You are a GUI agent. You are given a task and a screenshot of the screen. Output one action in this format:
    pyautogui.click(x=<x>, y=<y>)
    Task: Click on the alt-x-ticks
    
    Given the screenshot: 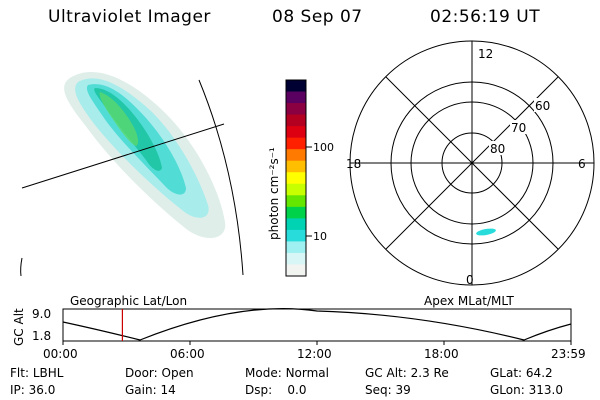 What is the action you would take?
    pyautogui.click(x=317, y=343)
    